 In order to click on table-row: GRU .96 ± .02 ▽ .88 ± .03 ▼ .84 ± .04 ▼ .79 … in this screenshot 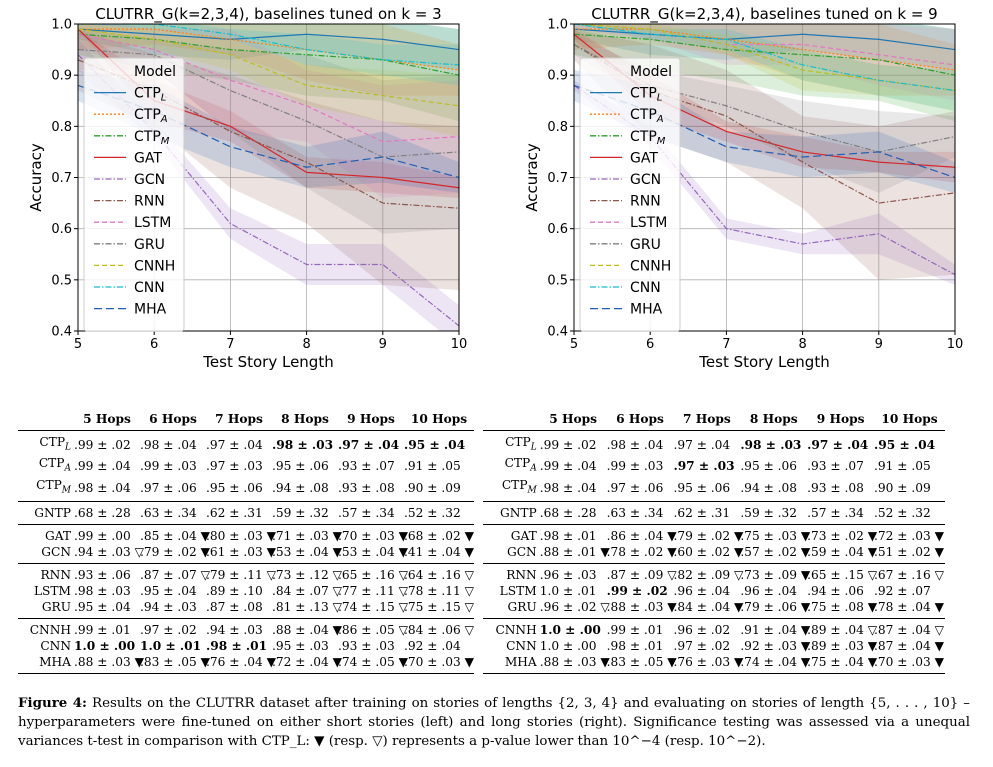, I will do `click(714, 609)`.